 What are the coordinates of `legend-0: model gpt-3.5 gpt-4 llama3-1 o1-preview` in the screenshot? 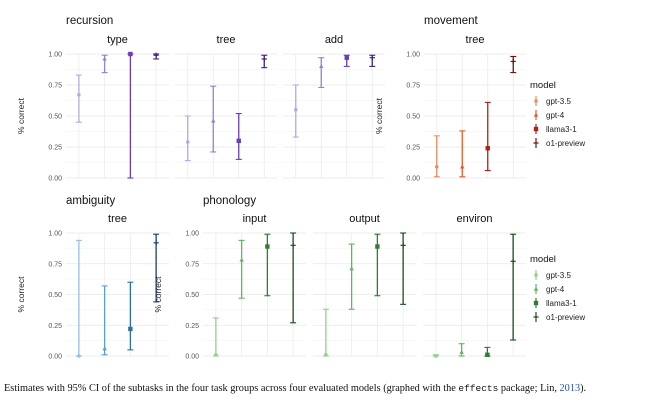 It's located at (557, 114).